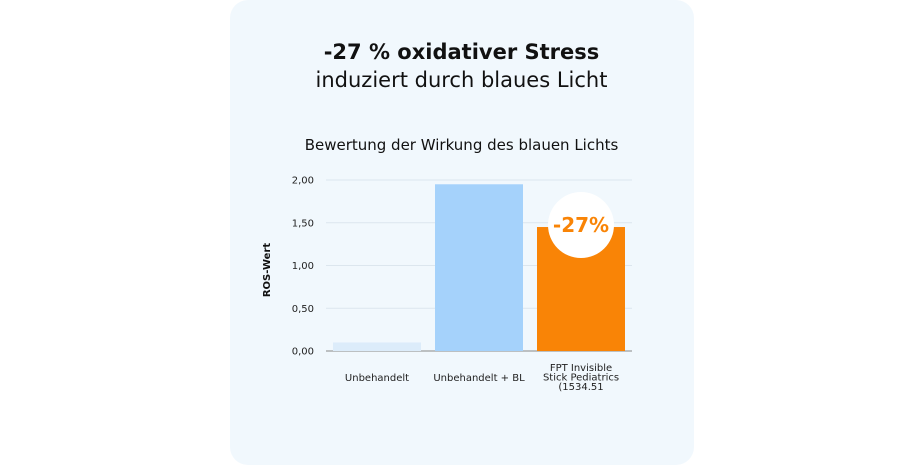 The image size is (923, 465). I want to click on y-tick-label: 0,00, so click(303, 352).